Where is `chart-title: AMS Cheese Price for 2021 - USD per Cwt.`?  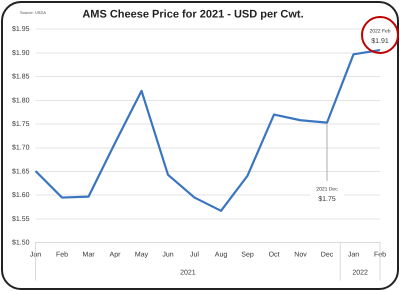 chart-title: AMS Cheese Price for 2021 - USD per Cwt. is located at coordinates (193, 14).